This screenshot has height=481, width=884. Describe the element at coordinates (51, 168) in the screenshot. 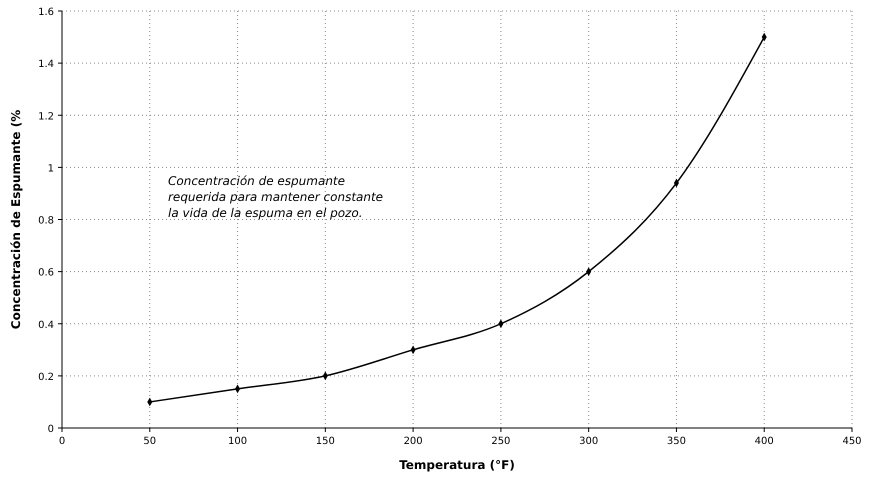

I see `y-tick-label: 1` at that location.